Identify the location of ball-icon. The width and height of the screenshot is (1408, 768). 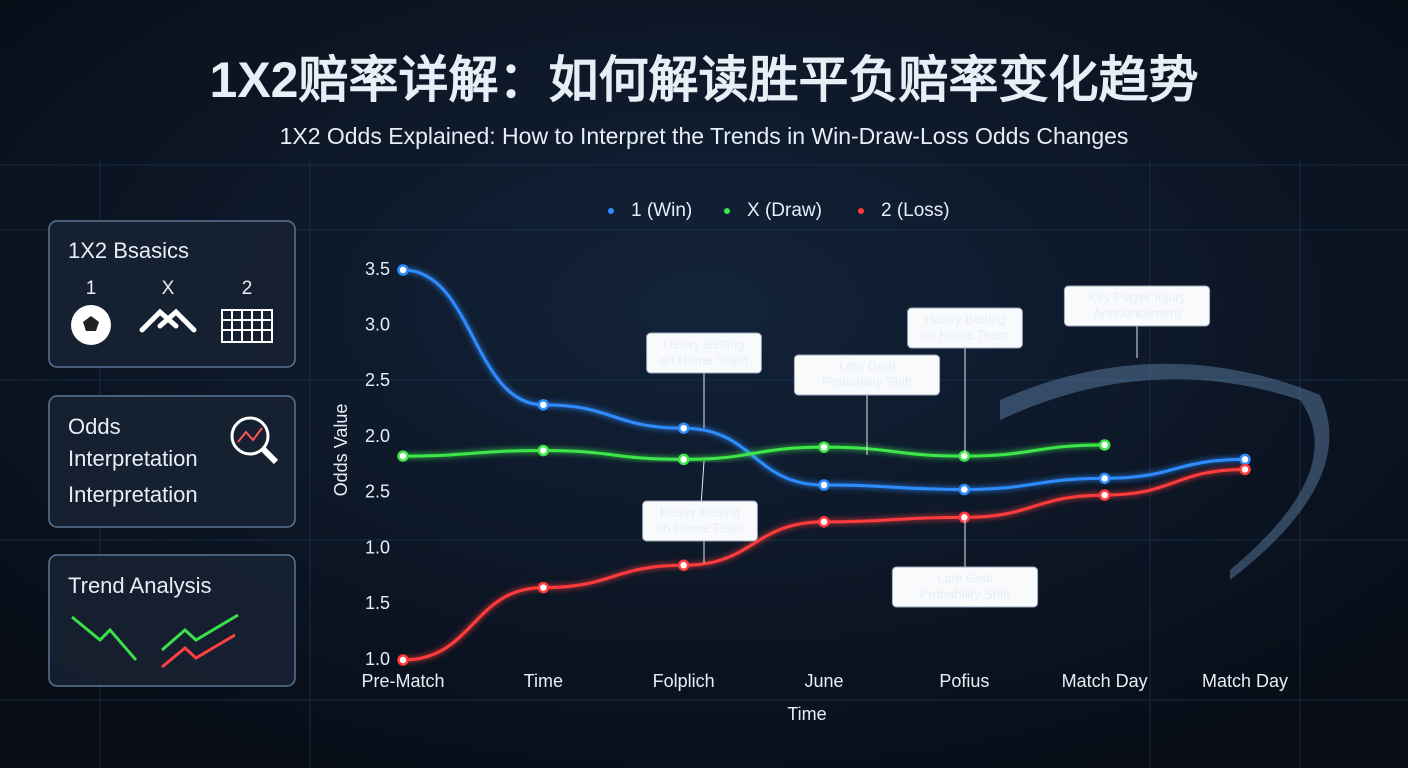
(91, 325).